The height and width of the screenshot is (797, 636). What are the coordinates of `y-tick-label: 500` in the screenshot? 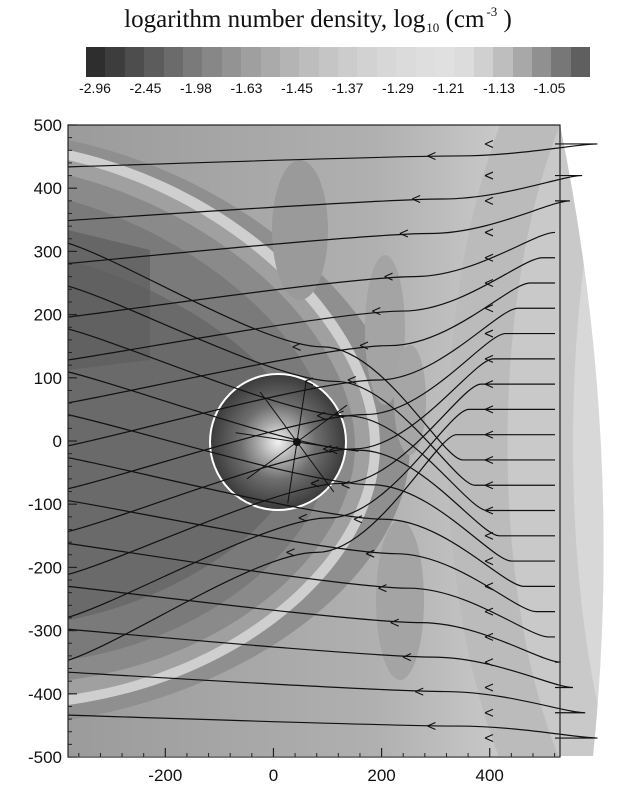 It's located at (48, 125).